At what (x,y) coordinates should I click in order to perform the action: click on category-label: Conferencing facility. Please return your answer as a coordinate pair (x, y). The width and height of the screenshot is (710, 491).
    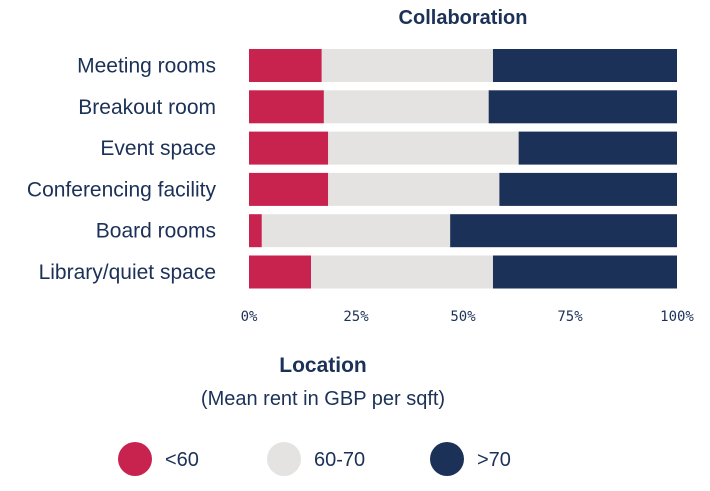
    Looking at the image, I should click on (122, 189).